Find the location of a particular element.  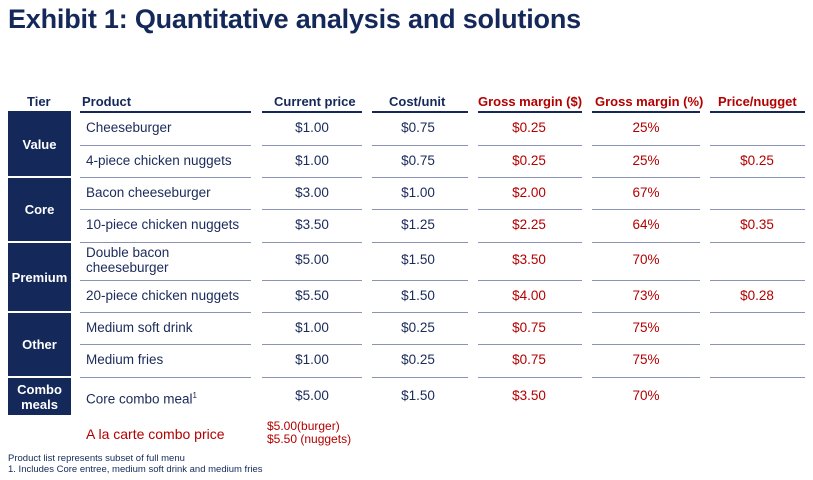

a-la-carte-label: A la carte combo price is located at coordinates (155, 434).